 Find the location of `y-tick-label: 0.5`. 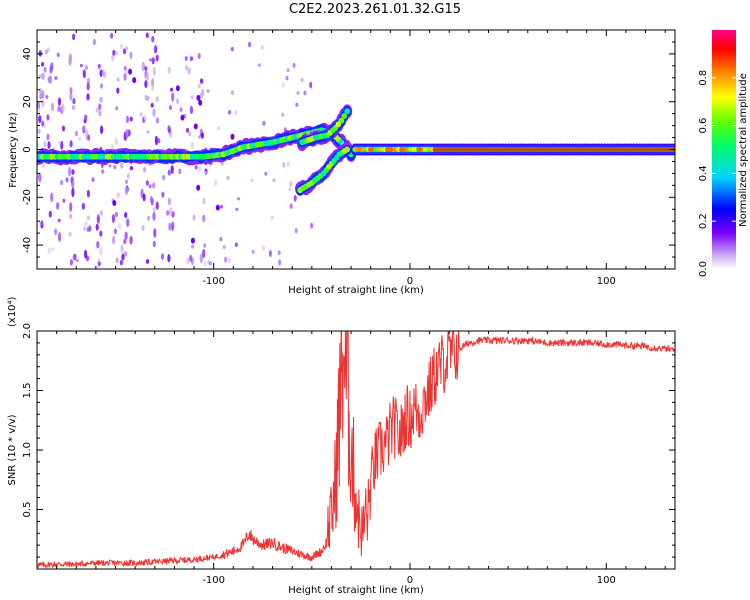

y-tick-label: 0.5 is located at coordinates (27, 510).